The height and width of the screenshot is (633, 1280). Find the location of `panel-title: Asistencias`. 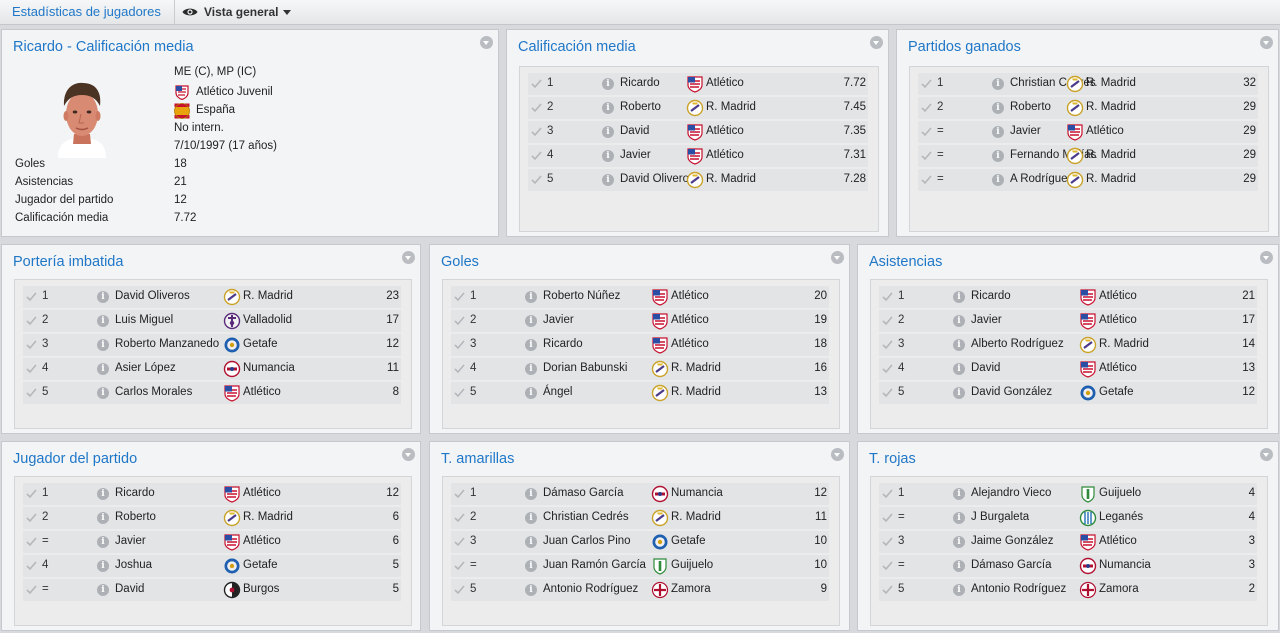

panel-title: Asistencias is located at coordinates (906, 262).